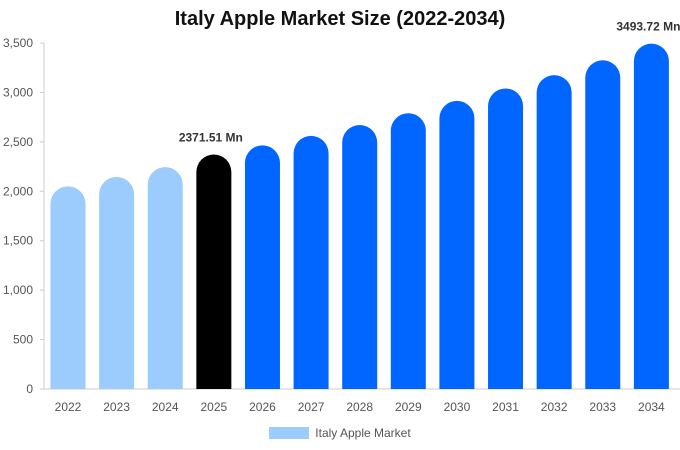 This screenshot has width=680, height=450. What do you see at coordinates (262, 267) in the screenshot?
I see `bar-2026` at bounding box center [262, 267].